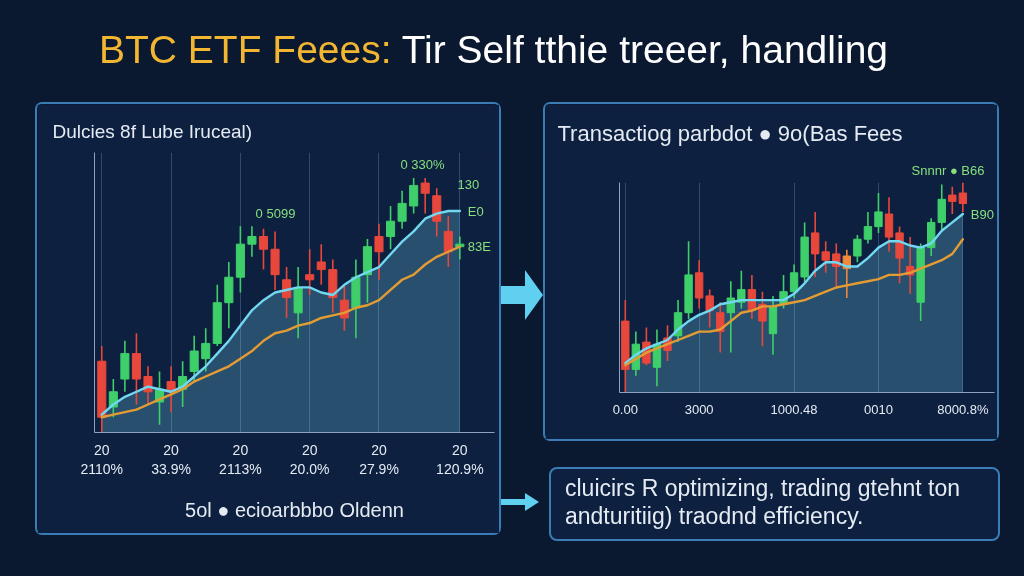 The image size is (1024, 576). Describe the element at coordinates (982, 214) in the screenshot. I see `annotation: B90` at that location.